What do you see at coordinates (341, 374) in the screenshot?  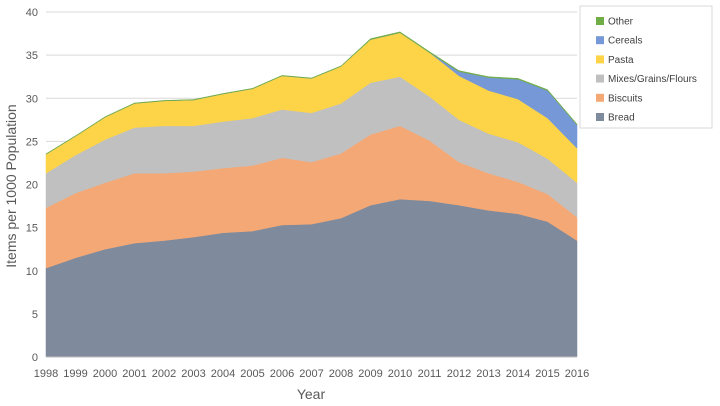 I see `x-tick-label: 2008` at bounding box center [341, 374].